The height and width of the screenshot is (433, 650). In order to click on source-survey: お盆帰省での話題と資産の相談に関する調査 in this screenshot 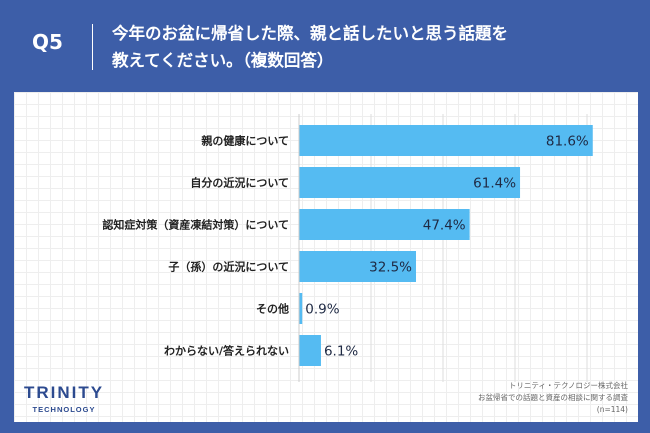, I will do `click(553, 397)`.